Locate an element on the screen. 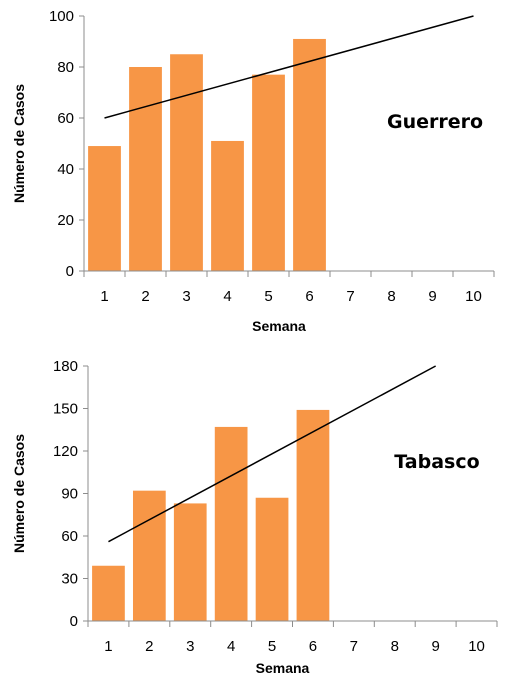 Image resolution: width=508 pixels, height=683 pixels. chart1-x-tick-label-2: 2 is located at coordinates (149, 646).